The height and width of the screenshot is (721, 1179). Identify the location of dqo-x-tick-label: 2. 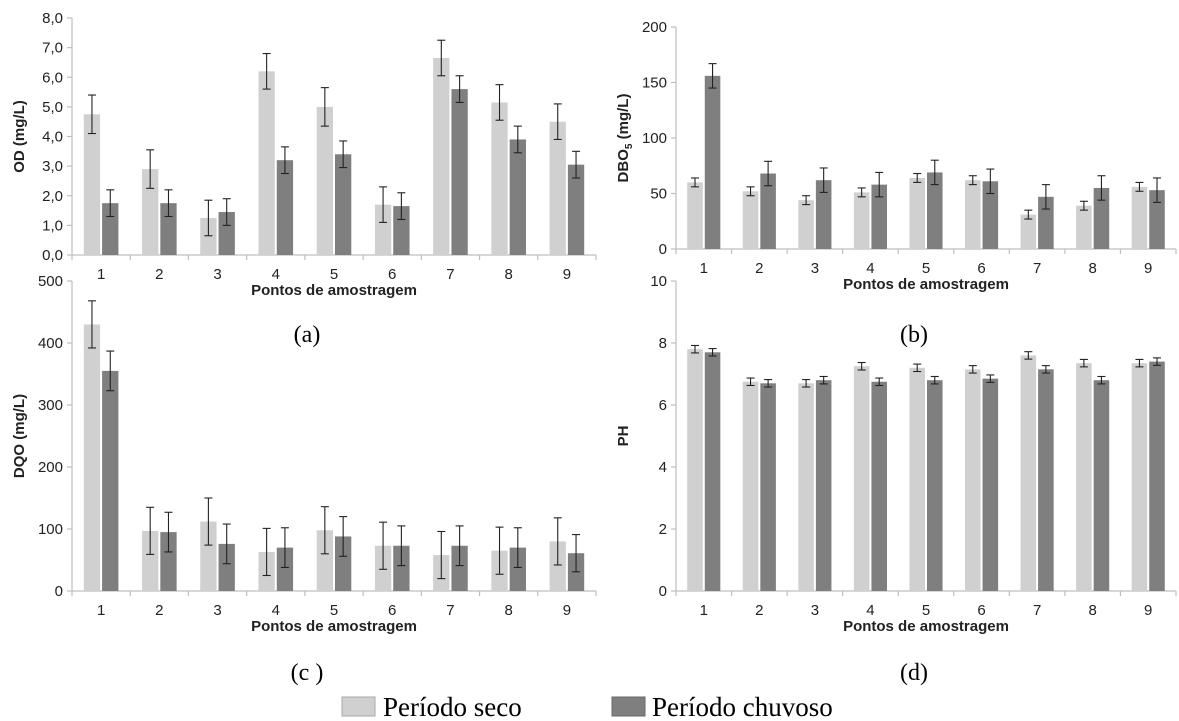
(159, 610).